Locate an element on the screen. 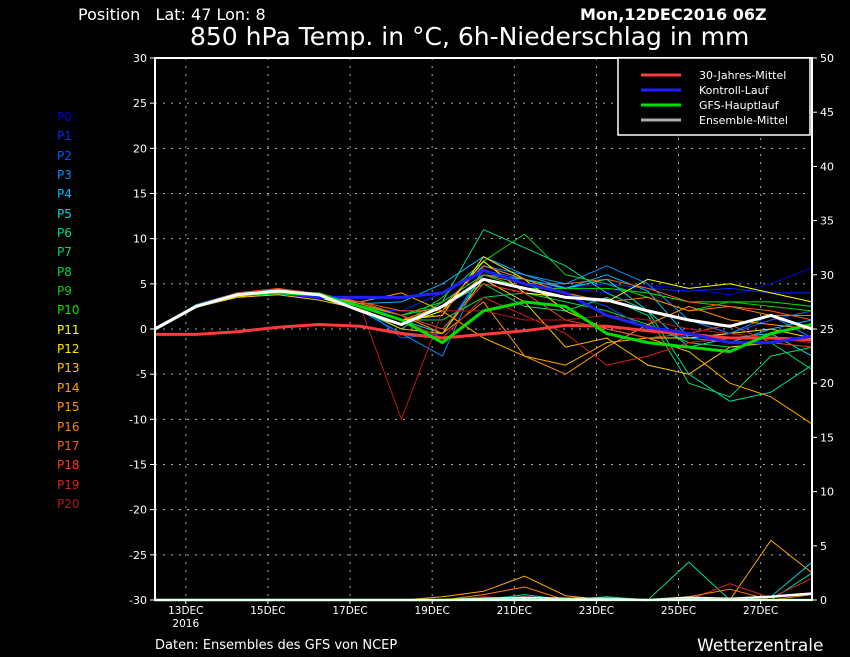 The height and width of the screenshot is (657, 850). member-label: P9 is located at coordinates (64, 291).